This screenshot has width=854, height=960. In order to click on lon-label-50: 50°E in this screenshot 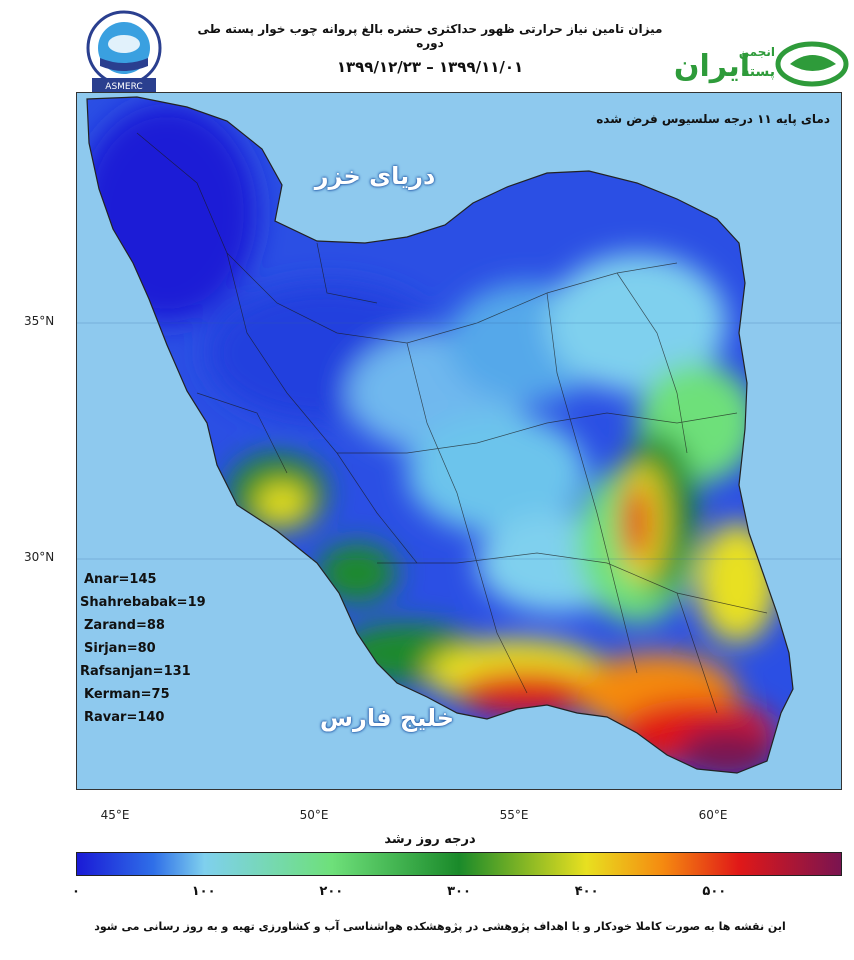, I will do `click(314, 815)`.